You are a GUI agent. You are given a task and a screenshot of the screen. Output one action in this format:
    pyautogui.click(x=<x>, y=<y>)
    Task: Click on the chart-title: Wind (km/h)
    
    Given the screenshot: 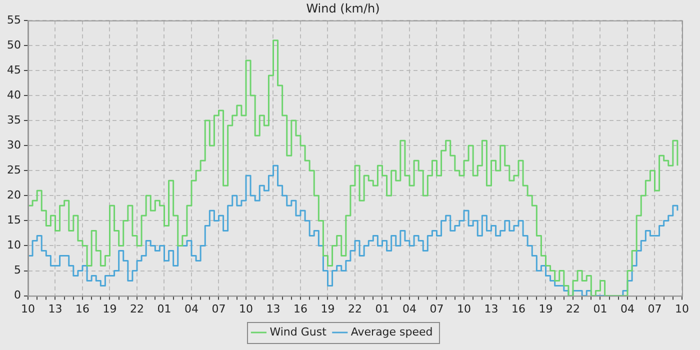 What is the action you would take?
    pyautogui.click(x=343, y=8)
    